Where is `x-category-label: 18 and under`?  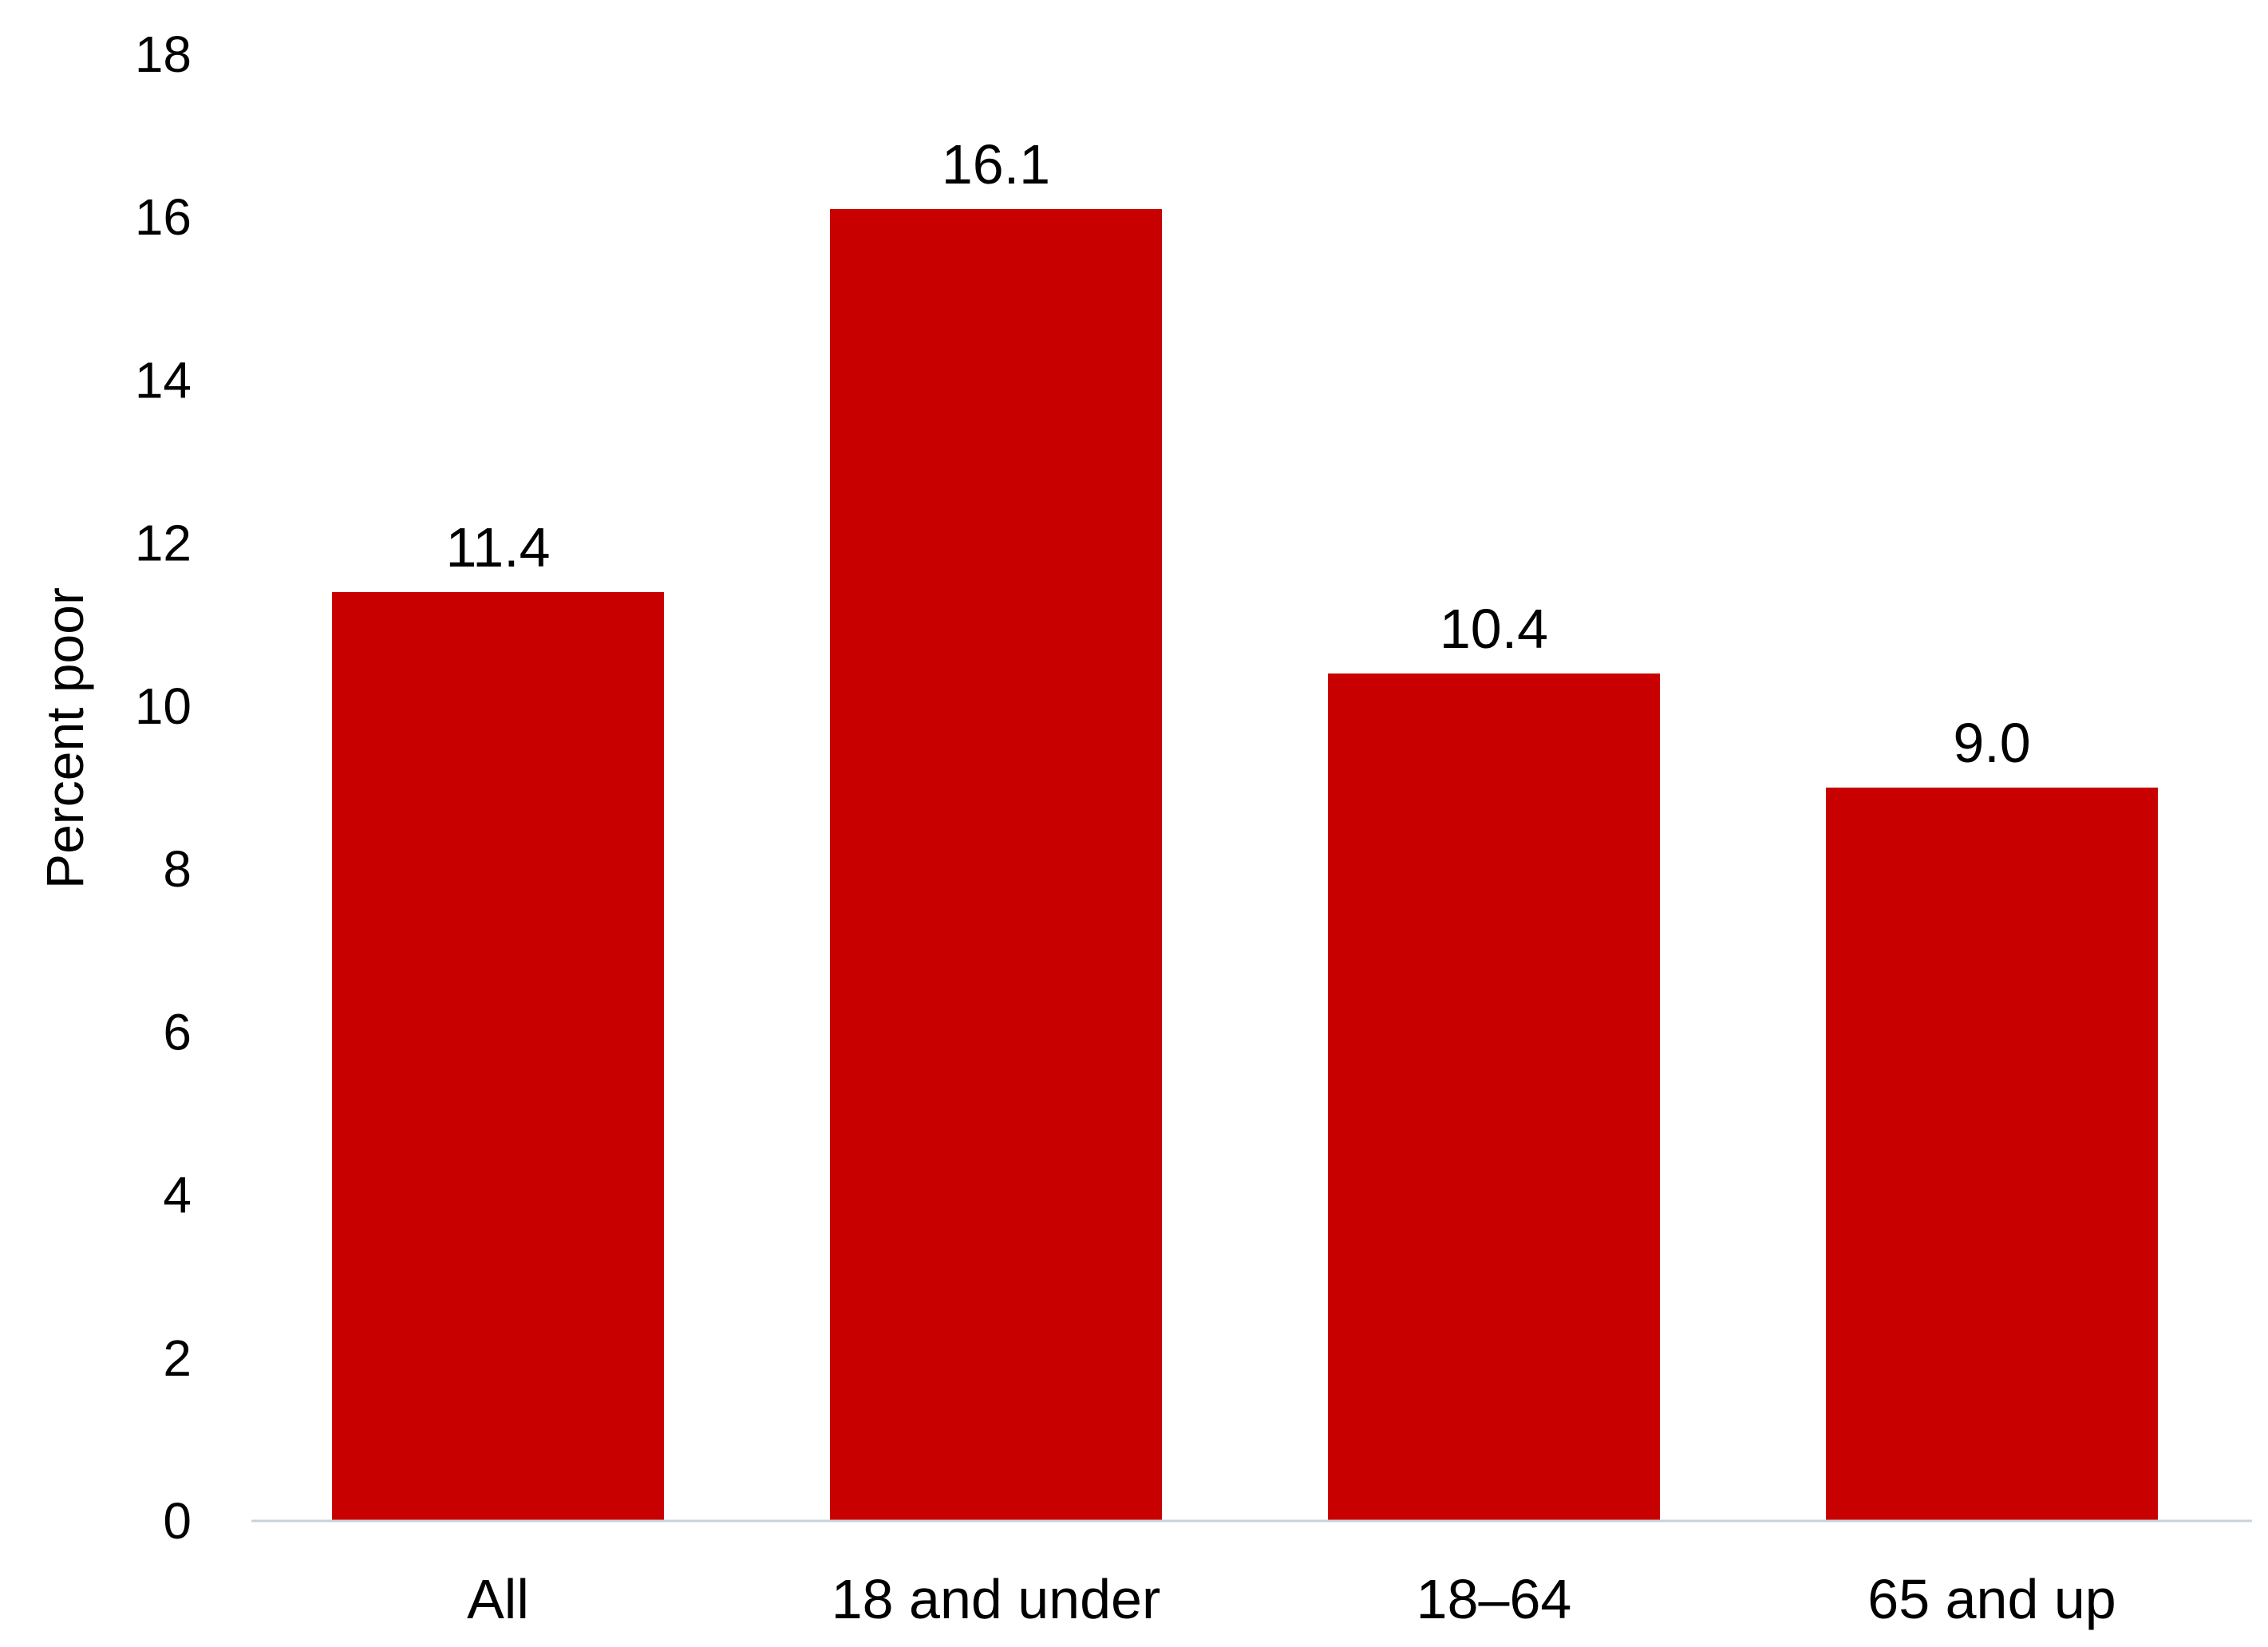 x-category-label: 18 and under is located at coordinates (996, 1599).